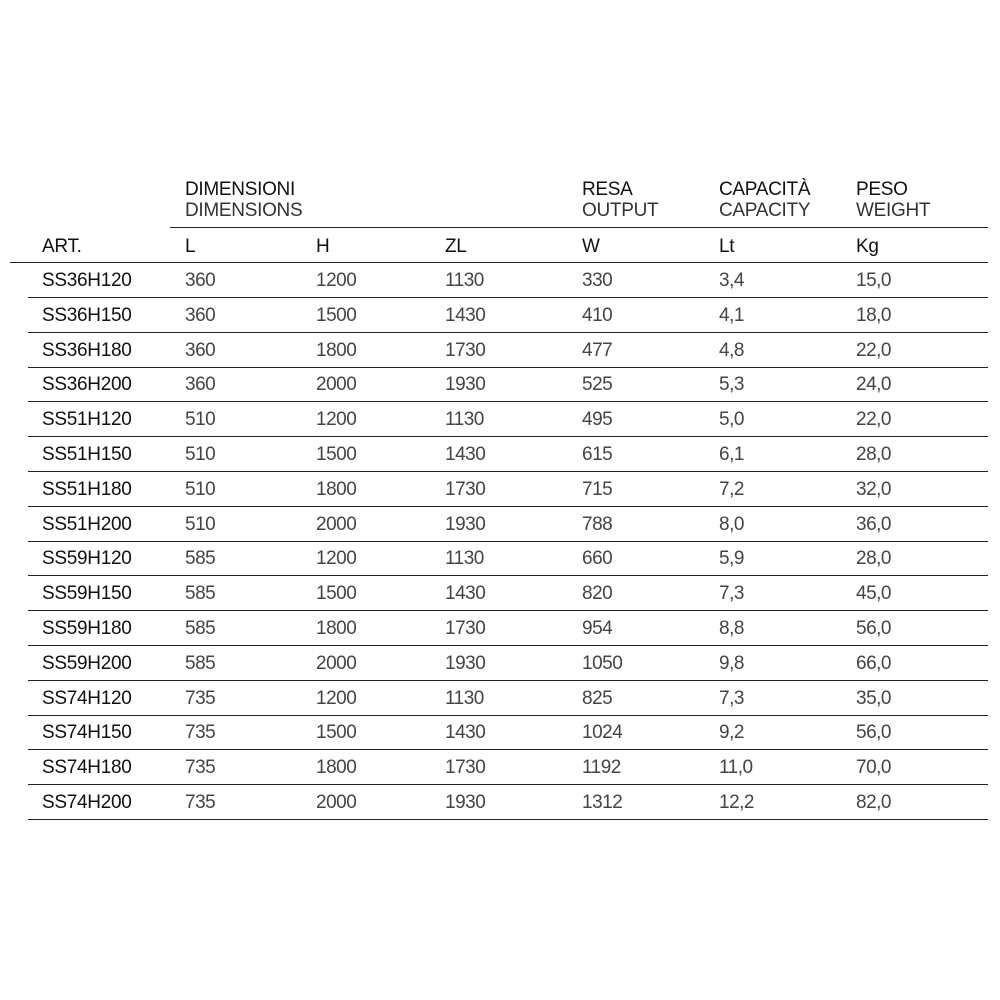 The width and height of the screenshot is (1000, 1000). Describe the element at coordinates (731, 524) in the screenshot. I see `cell-lt: 8,0` at that location.